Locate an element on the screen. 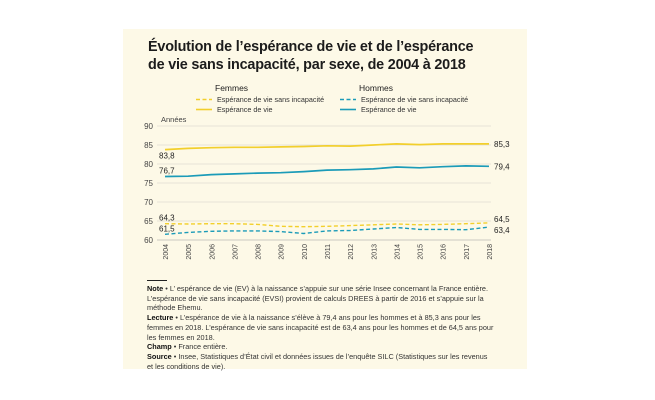  x-tick-label: 2017 is located at coordinates (467, 252).